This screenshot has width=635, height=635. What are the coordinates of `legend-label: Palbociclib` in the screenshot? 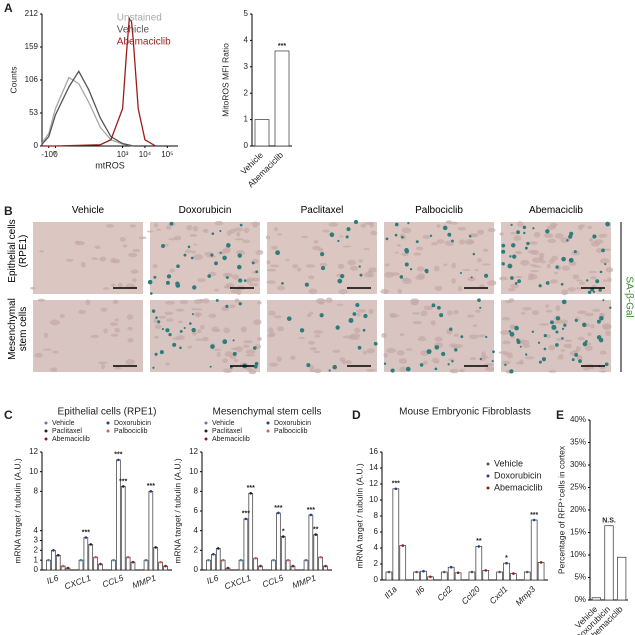 It's located at (131, 431).